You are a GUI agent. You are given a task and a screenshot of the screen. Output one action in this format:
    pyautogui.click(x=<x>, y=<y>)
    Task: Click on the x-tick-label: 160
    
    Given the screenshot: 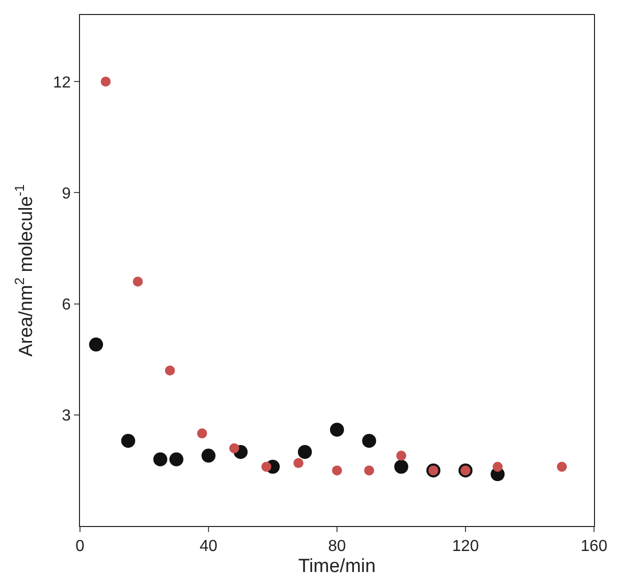 What is the action you would take?
    pyautogui.click(x=594, y=547)
    